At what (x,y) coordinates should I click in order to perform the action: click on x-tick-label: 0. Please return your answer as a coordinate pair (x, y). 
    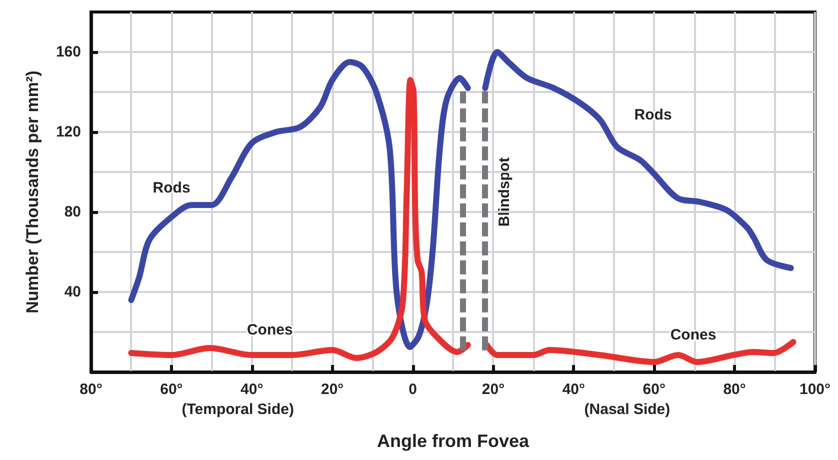
    Looking at the image, I should click on (412, 389).